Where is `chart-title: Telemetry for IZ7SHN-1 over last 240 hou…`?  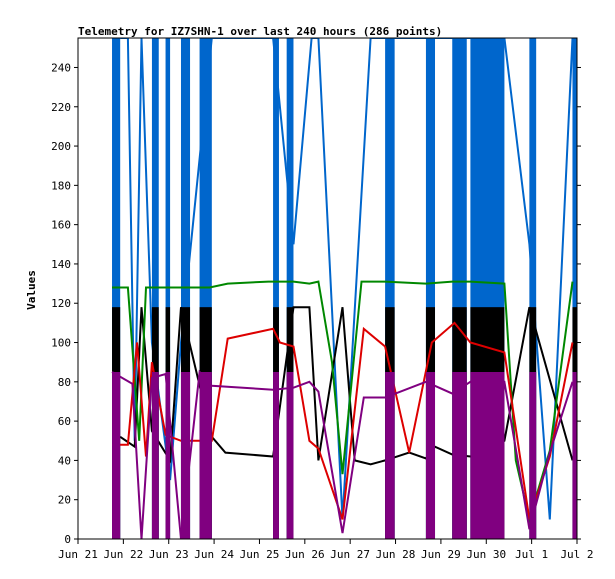
chart-title: Telemetry for IZ7SHN-1 over last 240 hou… is located at coordinates (260, 31).